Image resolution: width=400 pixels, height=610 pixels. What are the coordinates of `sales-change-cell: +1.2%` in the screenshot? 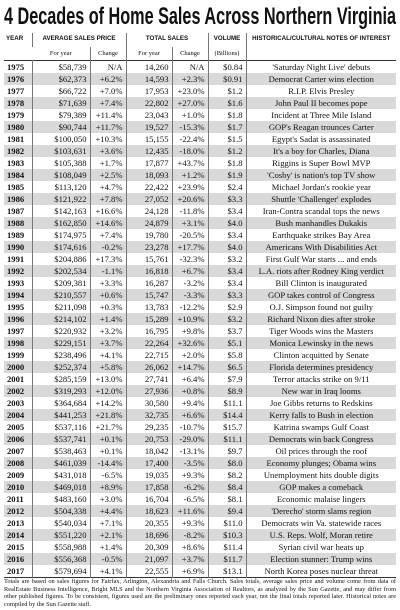 It's located at (190, 175).